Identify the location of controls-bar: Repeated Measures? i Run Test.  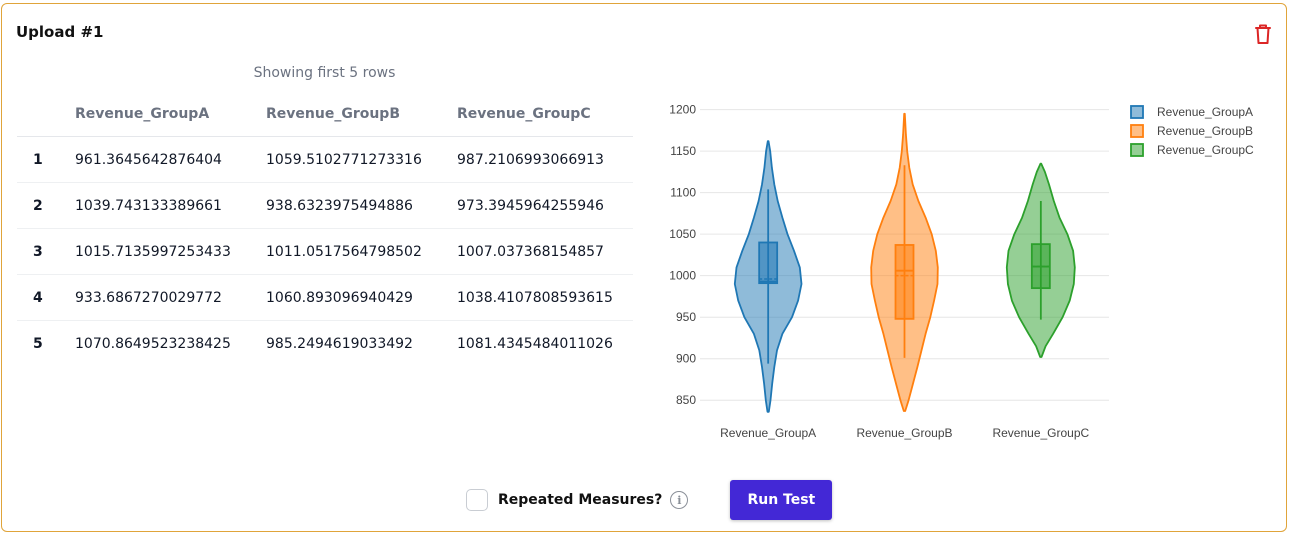
(649, 500).